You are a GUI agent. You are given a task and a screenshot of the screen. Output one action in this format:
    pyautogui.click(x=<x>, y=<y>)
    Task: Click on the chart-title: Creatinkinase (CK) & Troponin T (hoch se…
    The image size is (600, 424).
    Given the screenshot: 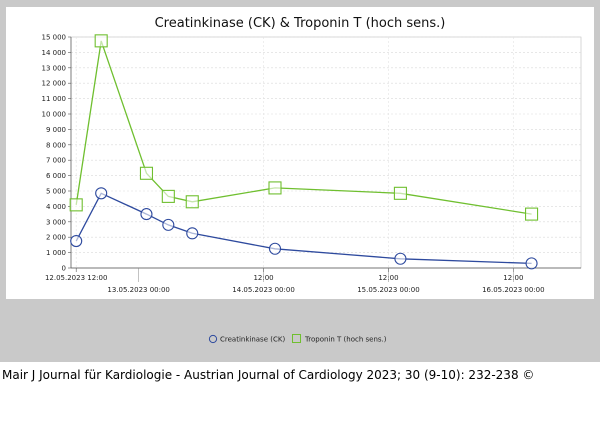 What is the action you would take?
    pyautogui.click(x=300, y=23)
    